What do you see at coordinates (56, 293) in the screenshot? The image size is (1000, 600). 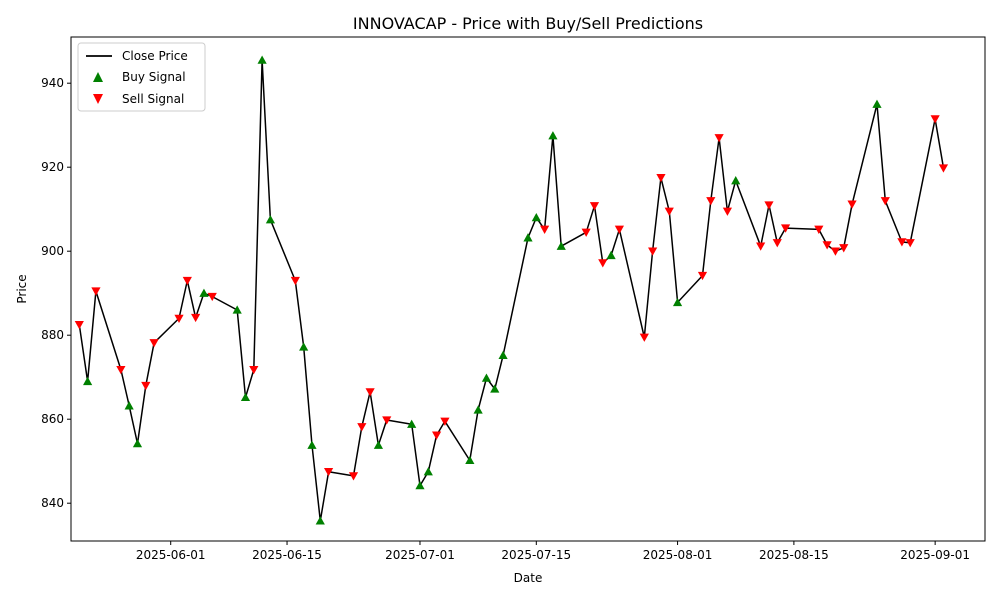 I see `y-axis-ticks: 840 860 880 900 920 940` at bounding box center [56, 293].